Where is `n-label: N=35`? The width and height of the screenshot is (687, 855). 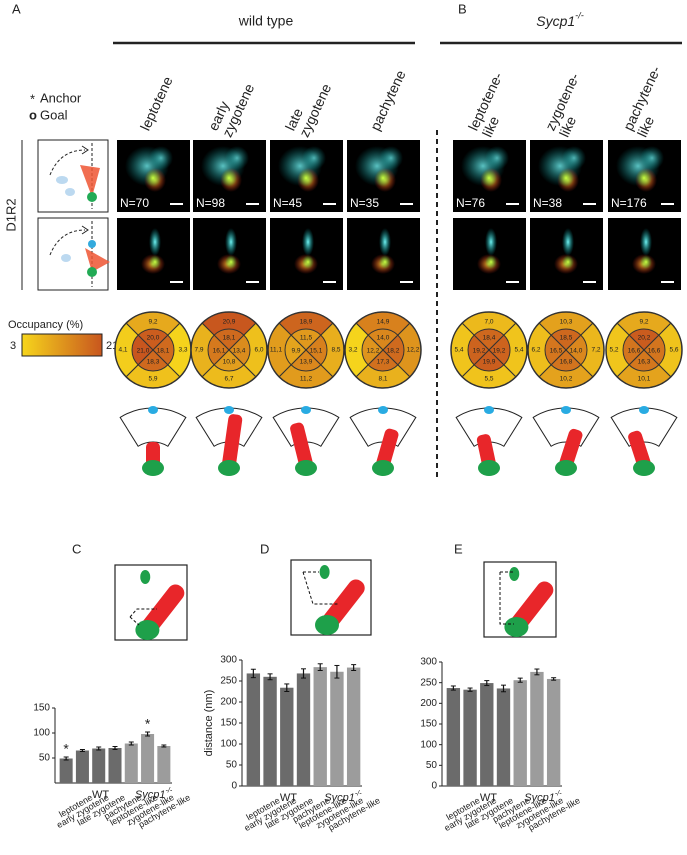
n-label: N=35 is located at coordinates (364, 203).